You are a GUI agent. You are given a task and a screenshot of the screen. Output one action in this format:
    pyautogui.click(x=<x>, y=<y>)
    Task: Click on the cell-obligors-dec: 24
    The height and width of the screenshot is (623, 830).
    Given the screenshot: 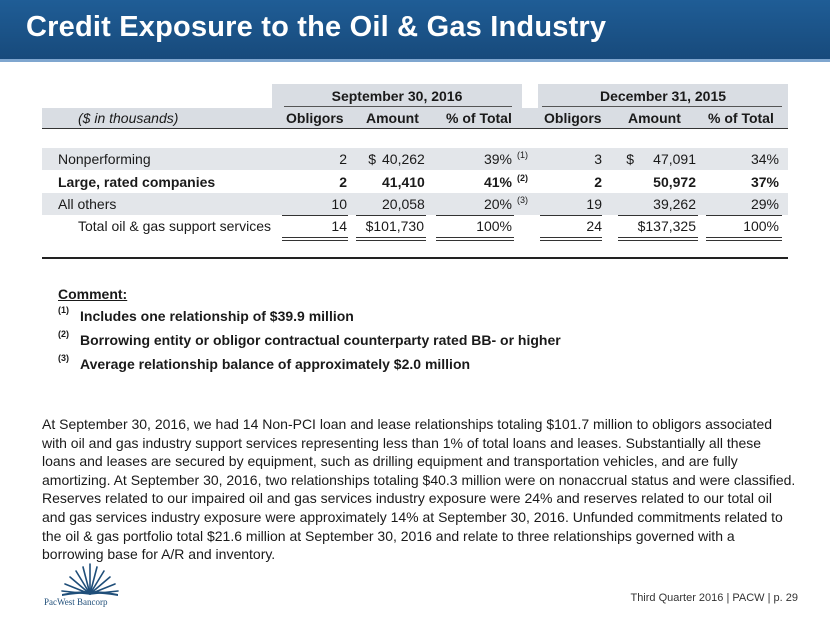 What is the action you would take?
    pyautogui.click(x=594, y=226)
    